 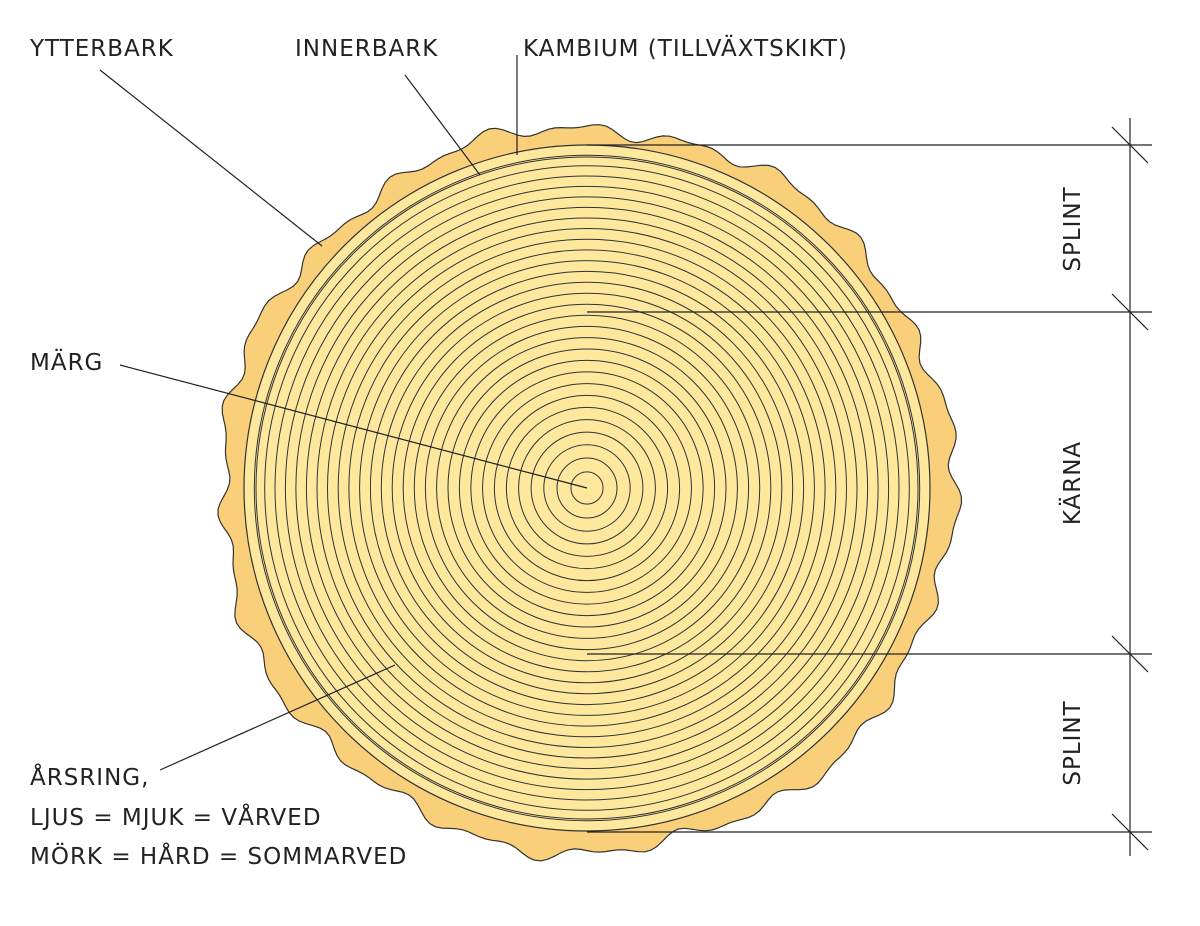 I want to click on label: MÄRG, so click(x=66, y=362).